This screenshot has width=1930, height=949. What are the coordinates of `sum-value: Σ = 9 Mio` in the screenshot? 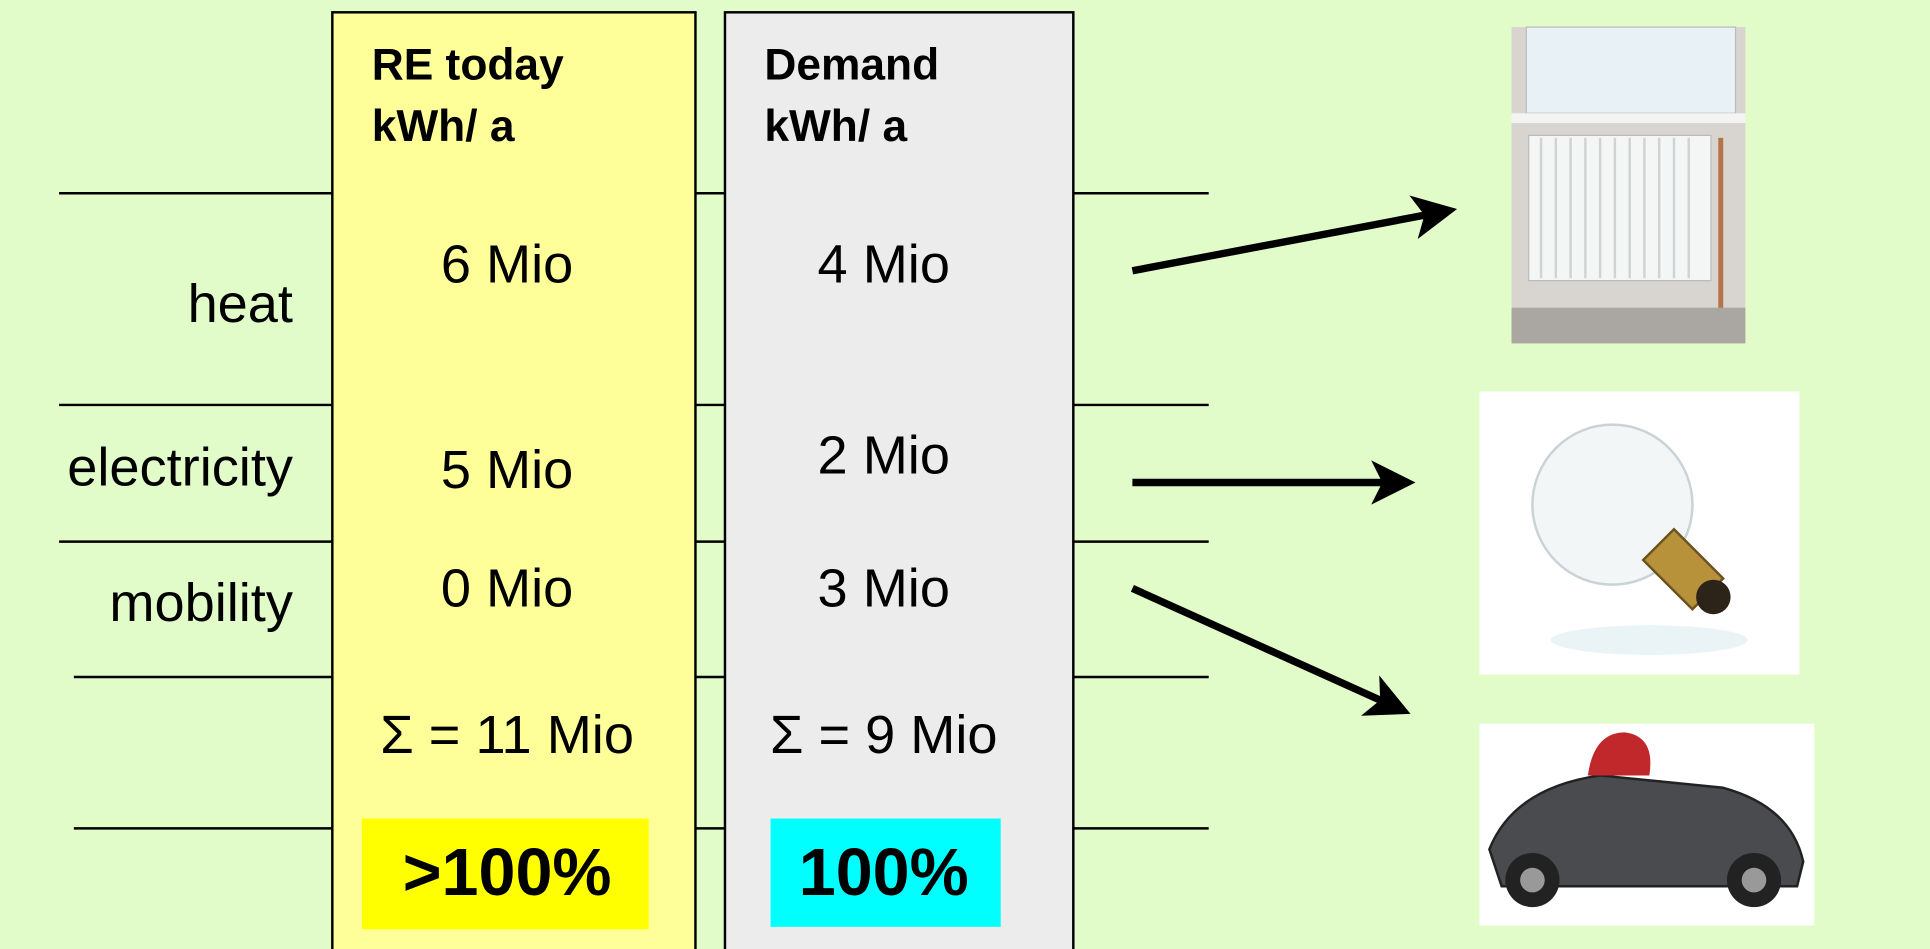 It's located at (884, 735).